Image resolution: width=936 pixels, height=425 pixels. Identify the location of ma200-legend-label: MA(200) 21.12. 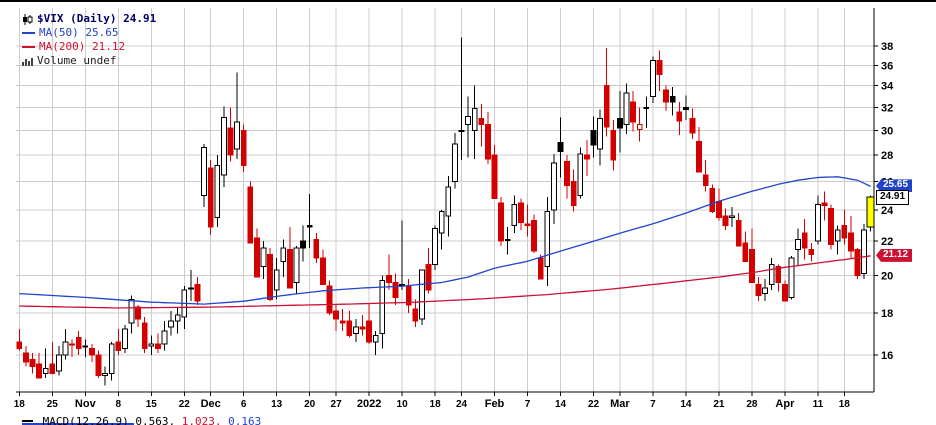
(82, 46).